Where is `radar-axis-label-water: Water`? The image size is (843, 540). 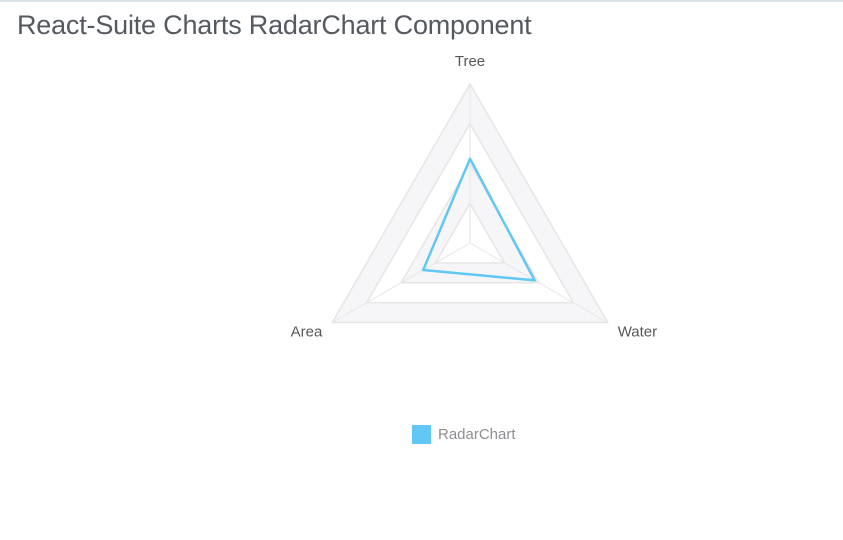 radar-axis-label-water: Water is located at coordinates (637, 332).